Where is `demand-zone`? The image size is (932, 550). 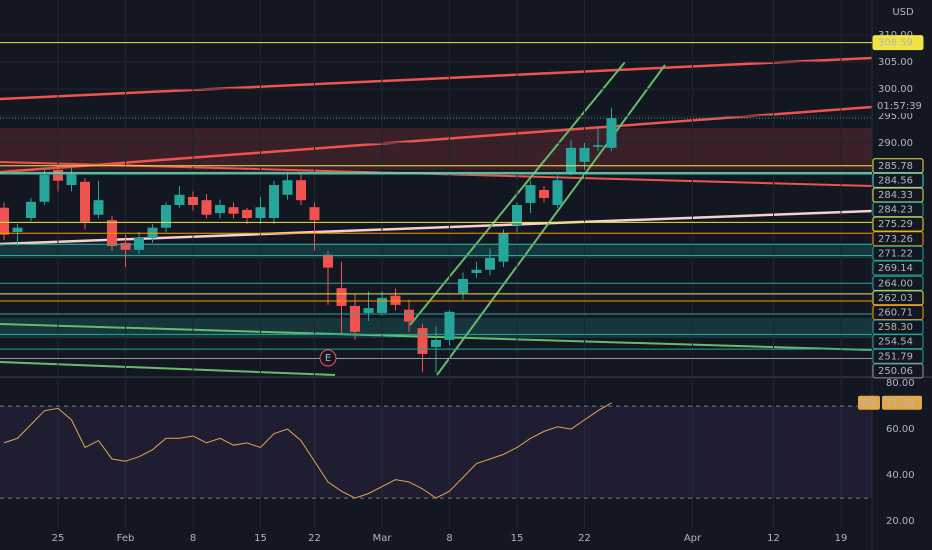
demand-zone is located at coordinates (436, 250).